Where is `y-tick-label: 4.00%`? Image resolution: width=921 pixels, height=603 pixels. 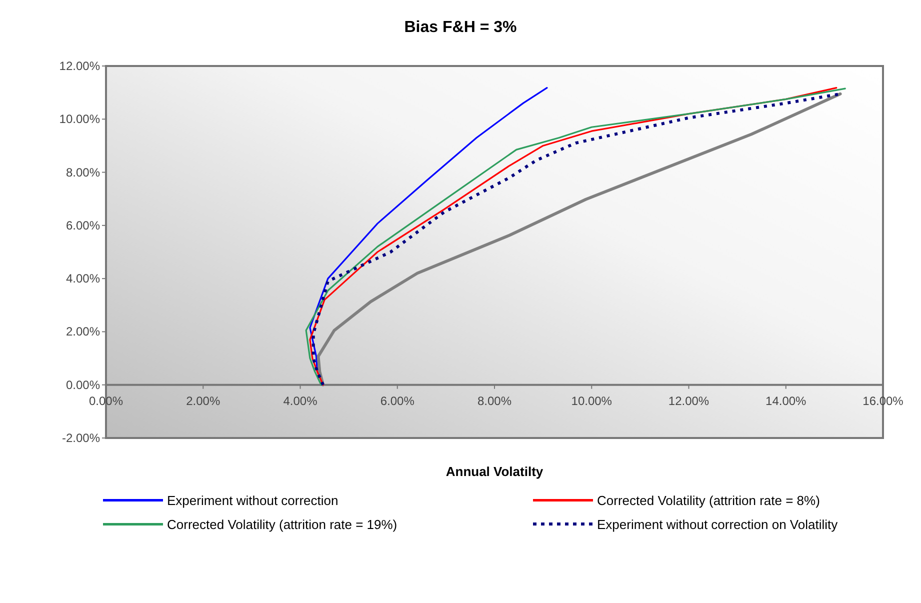 y-tick-label: 4.00% is located at coordinates (83, 279).